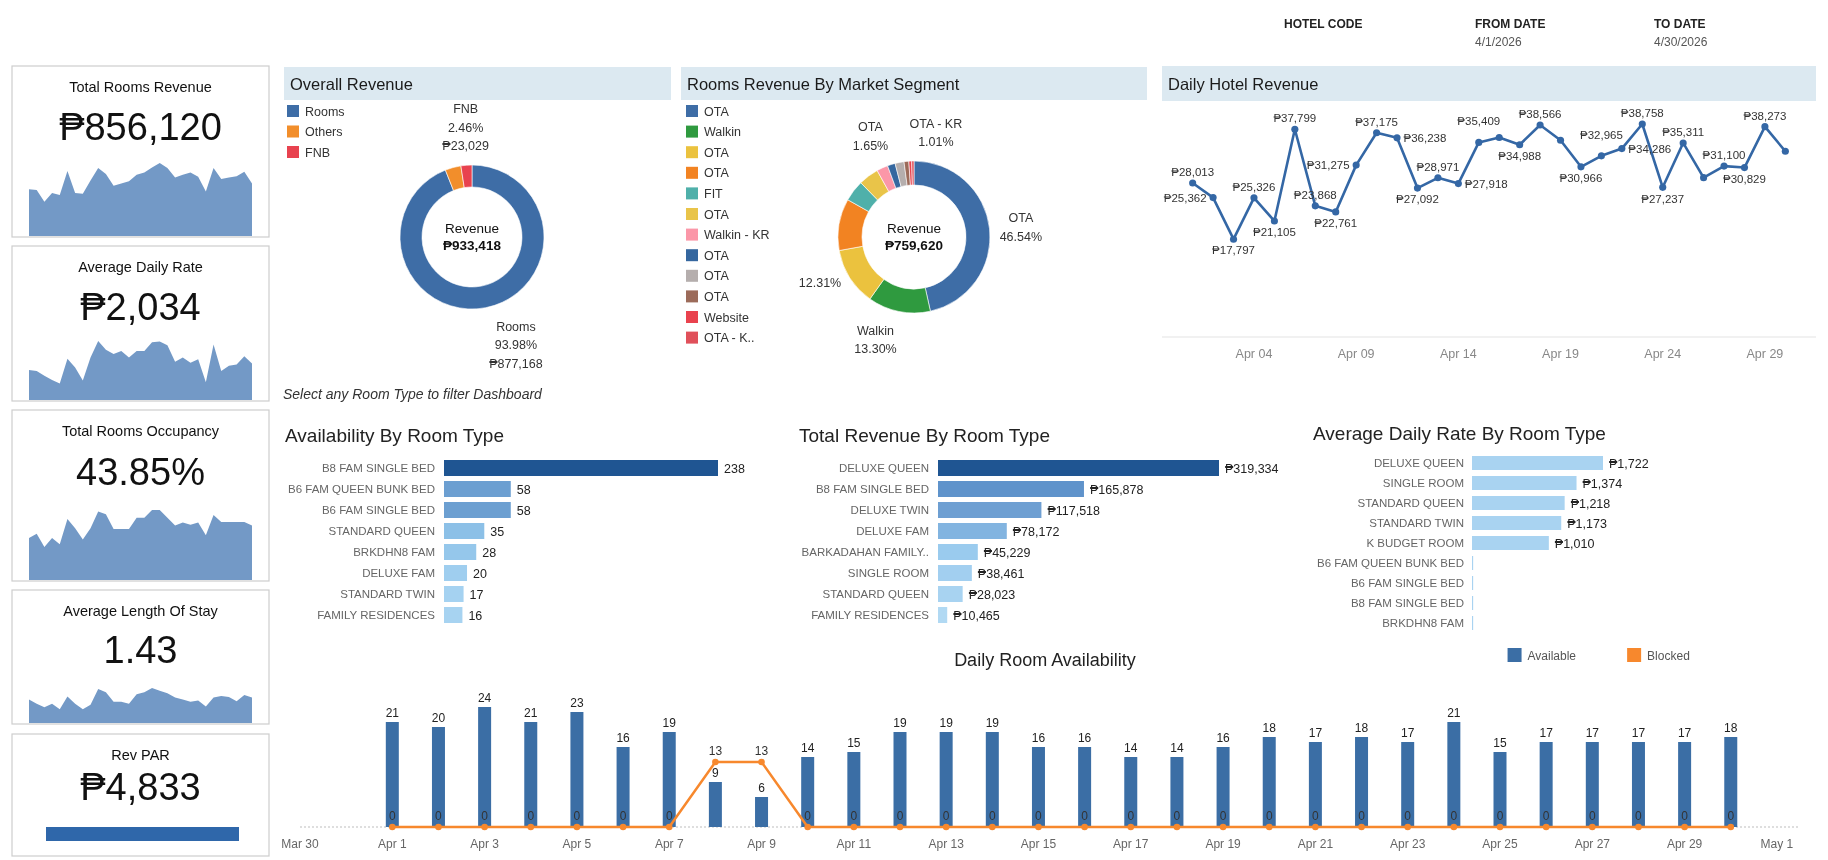 This screenshot has height=860, width=1828. I want to click on x-tick-label: Apr 11, so click(854, 844).